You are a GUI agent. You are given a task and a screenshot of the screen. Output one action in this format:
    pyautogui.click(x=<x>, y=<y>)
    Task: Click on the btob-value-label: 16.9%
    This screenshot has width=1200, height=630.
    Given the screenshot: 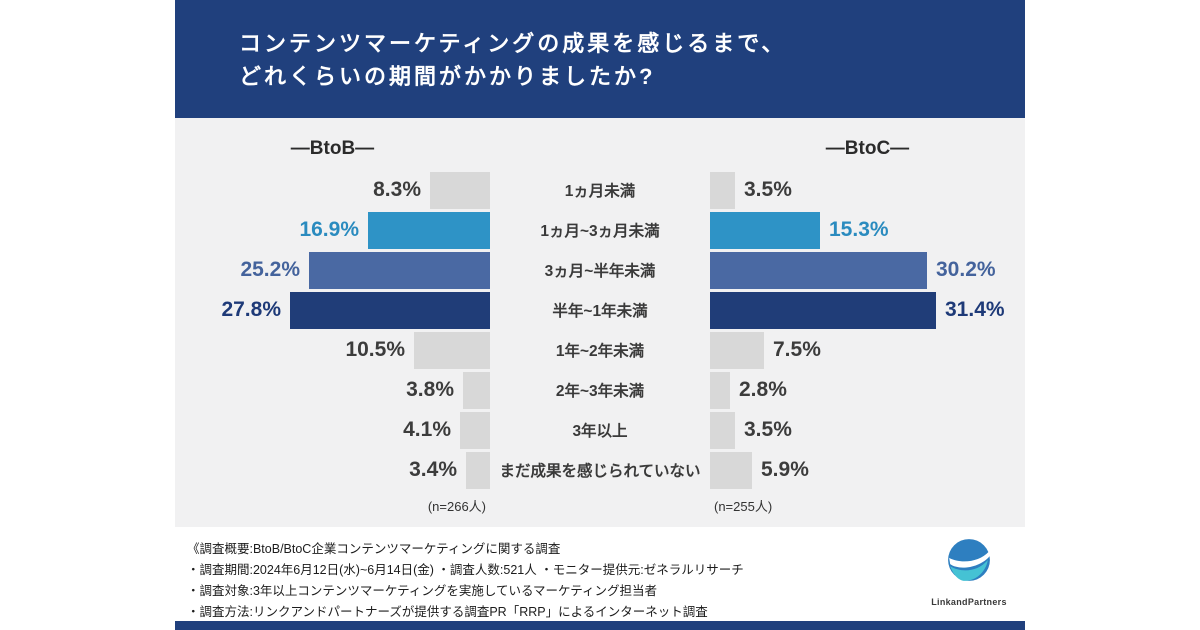 What is the action you would take?
    pyautogui.click(x=329, y=229)
    